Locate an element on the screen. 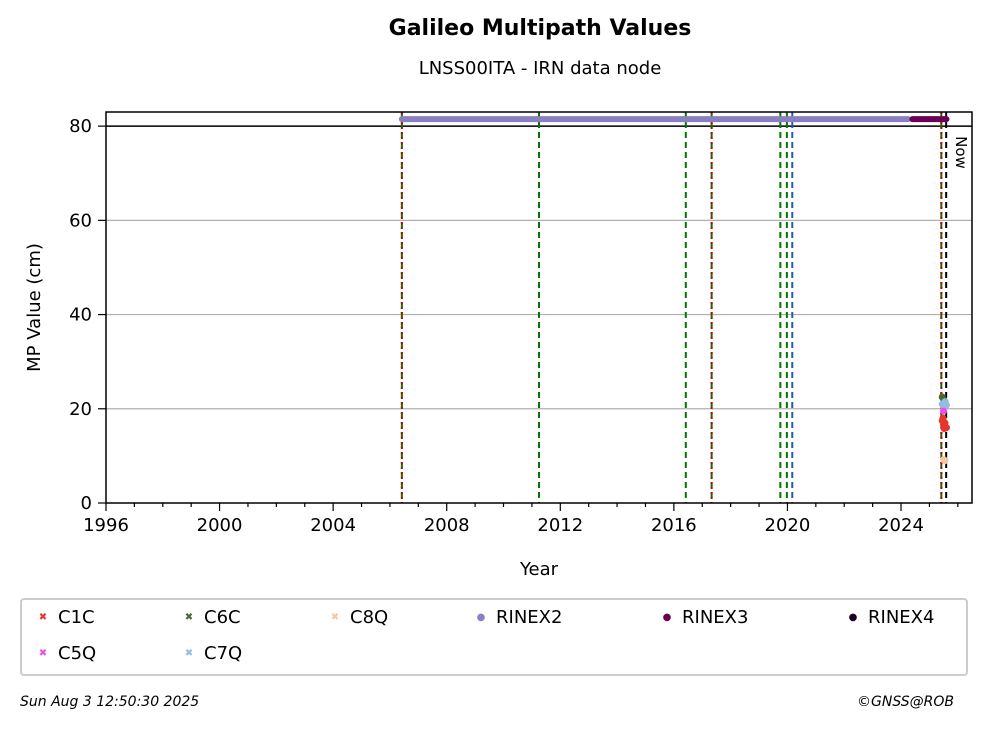 The height and width of the screenshot is (734, 992). x-tick-label: 2004 is located at coordinates (333, 525).